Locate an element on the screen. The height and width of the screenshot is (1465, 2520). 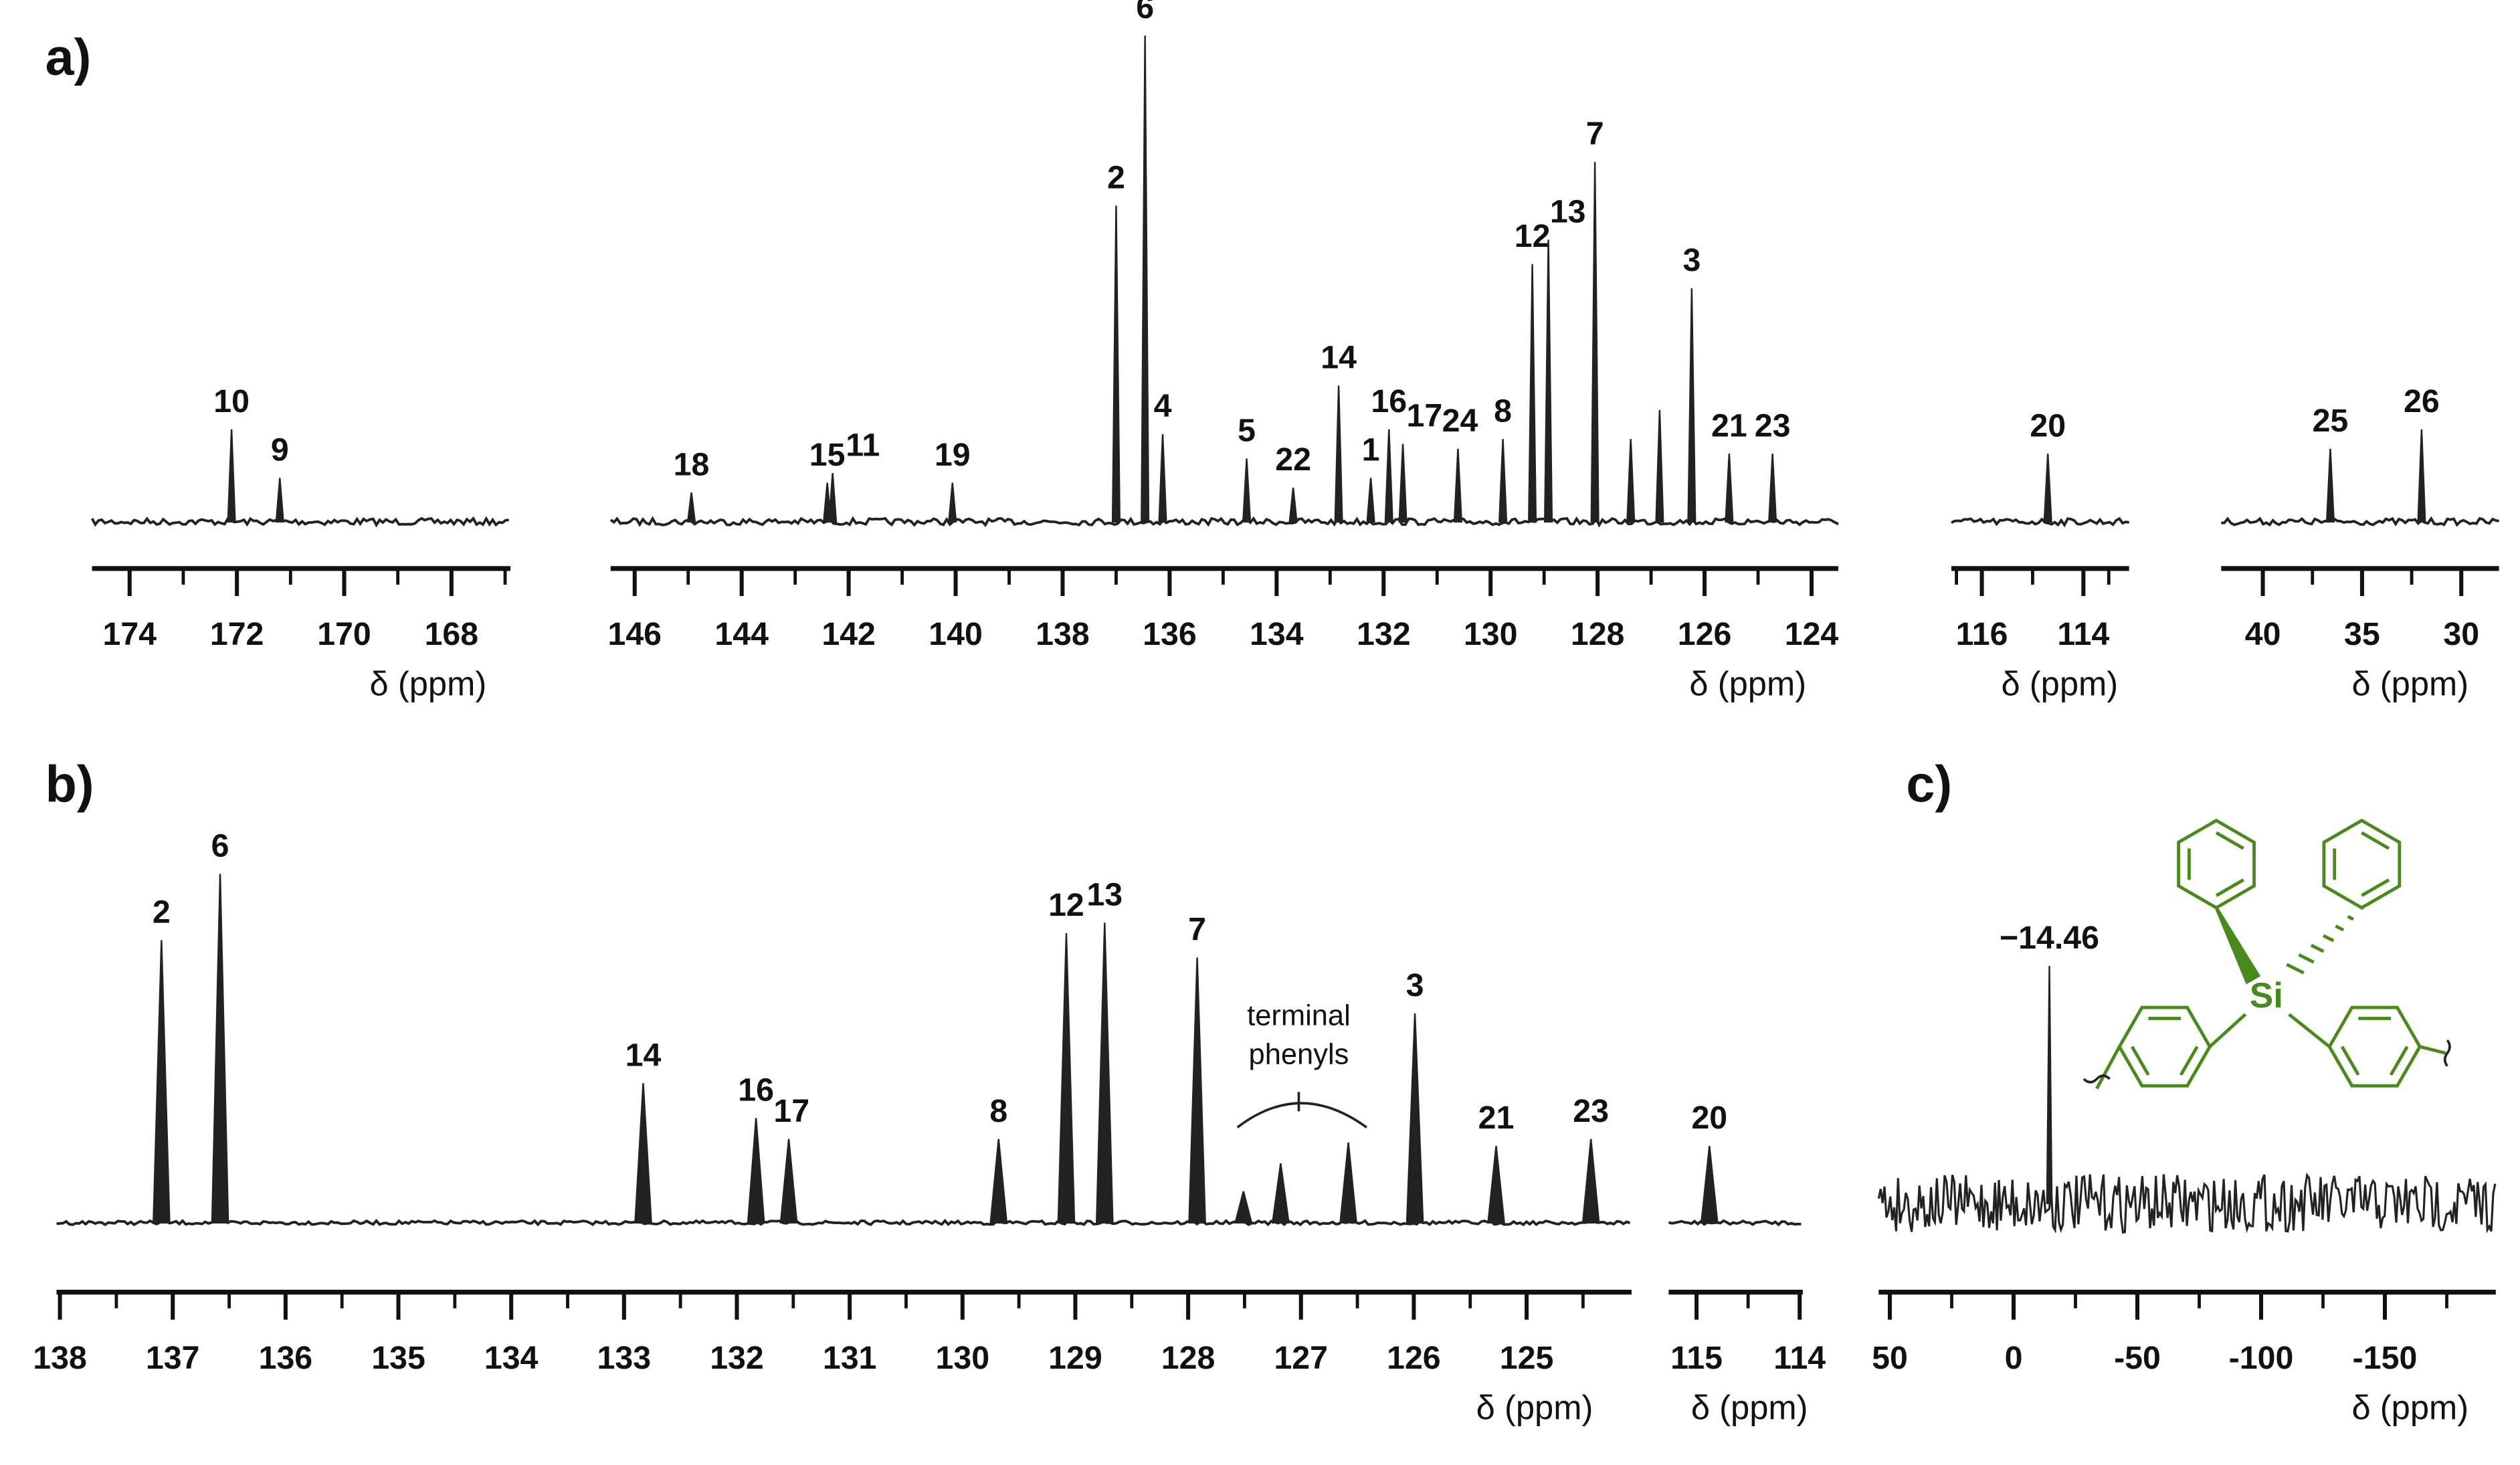
peak-label: 24 is located at coordinates (1460, 421).